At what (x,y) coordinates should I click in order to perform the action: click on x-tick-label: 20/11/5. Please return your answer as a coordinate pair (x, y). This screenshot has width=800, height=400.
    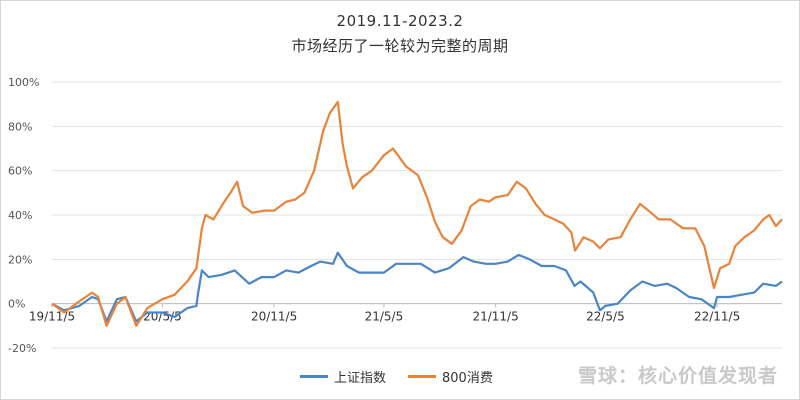
    Looking at the image, I should click on (274, 317).